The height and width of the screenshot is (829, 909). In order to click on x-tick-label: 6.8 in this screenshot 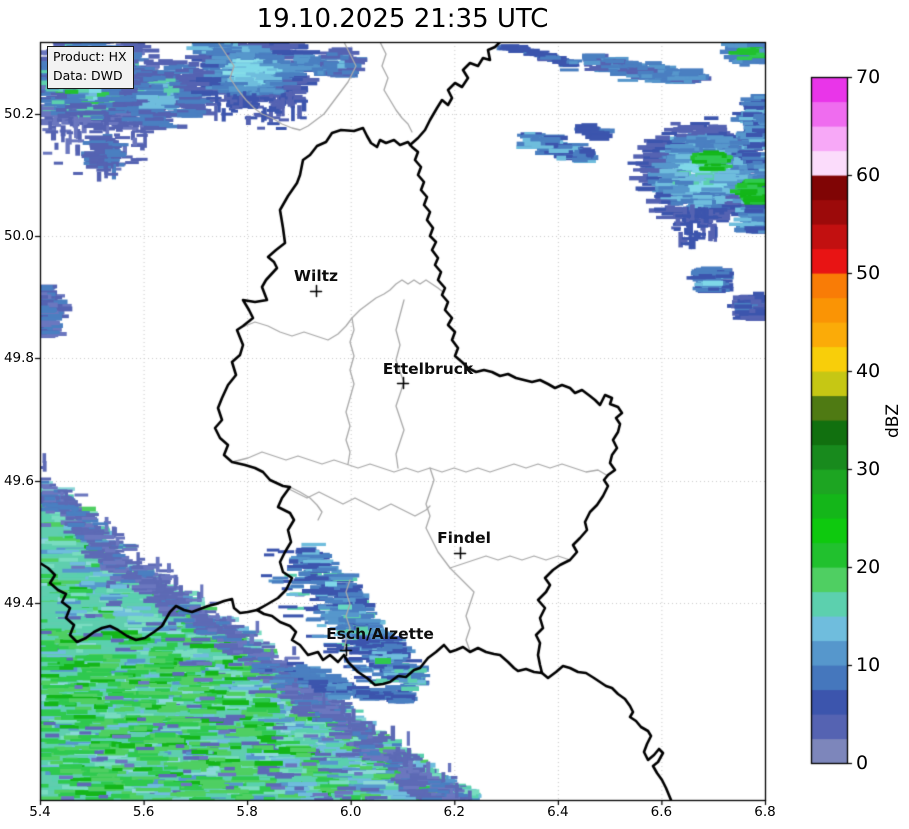, I will do `click(765, 812)`.